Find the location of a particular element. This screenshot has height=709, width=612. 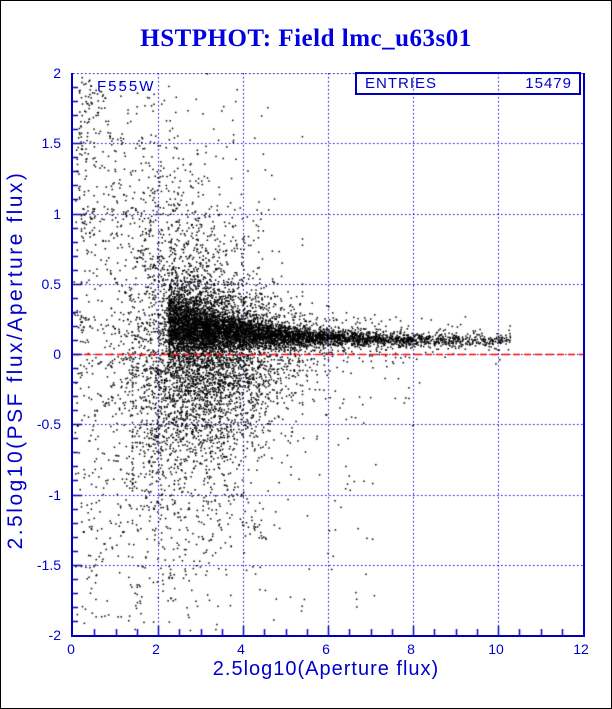

y-tick-label: 2 is located at coordinates (57, 73).